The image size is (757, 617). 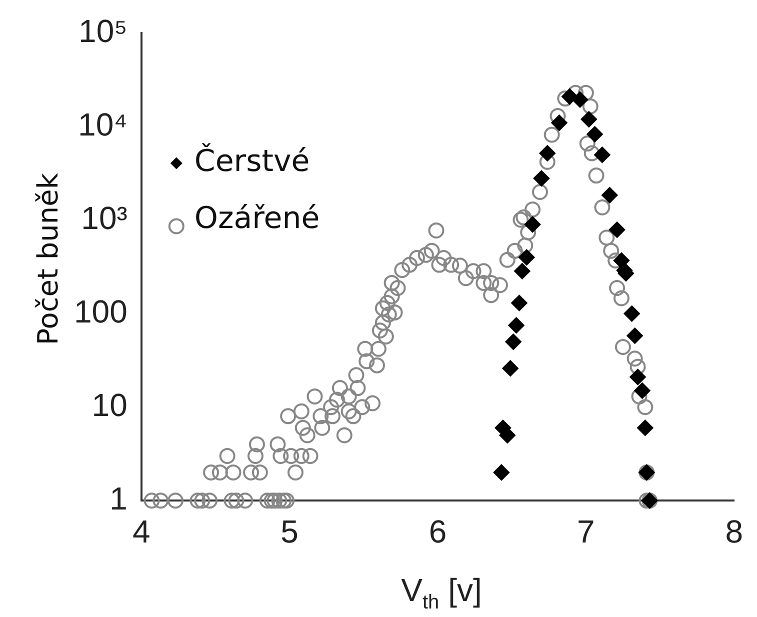 I want to click on x-tick-label: 5, so click(x=289, y=532).